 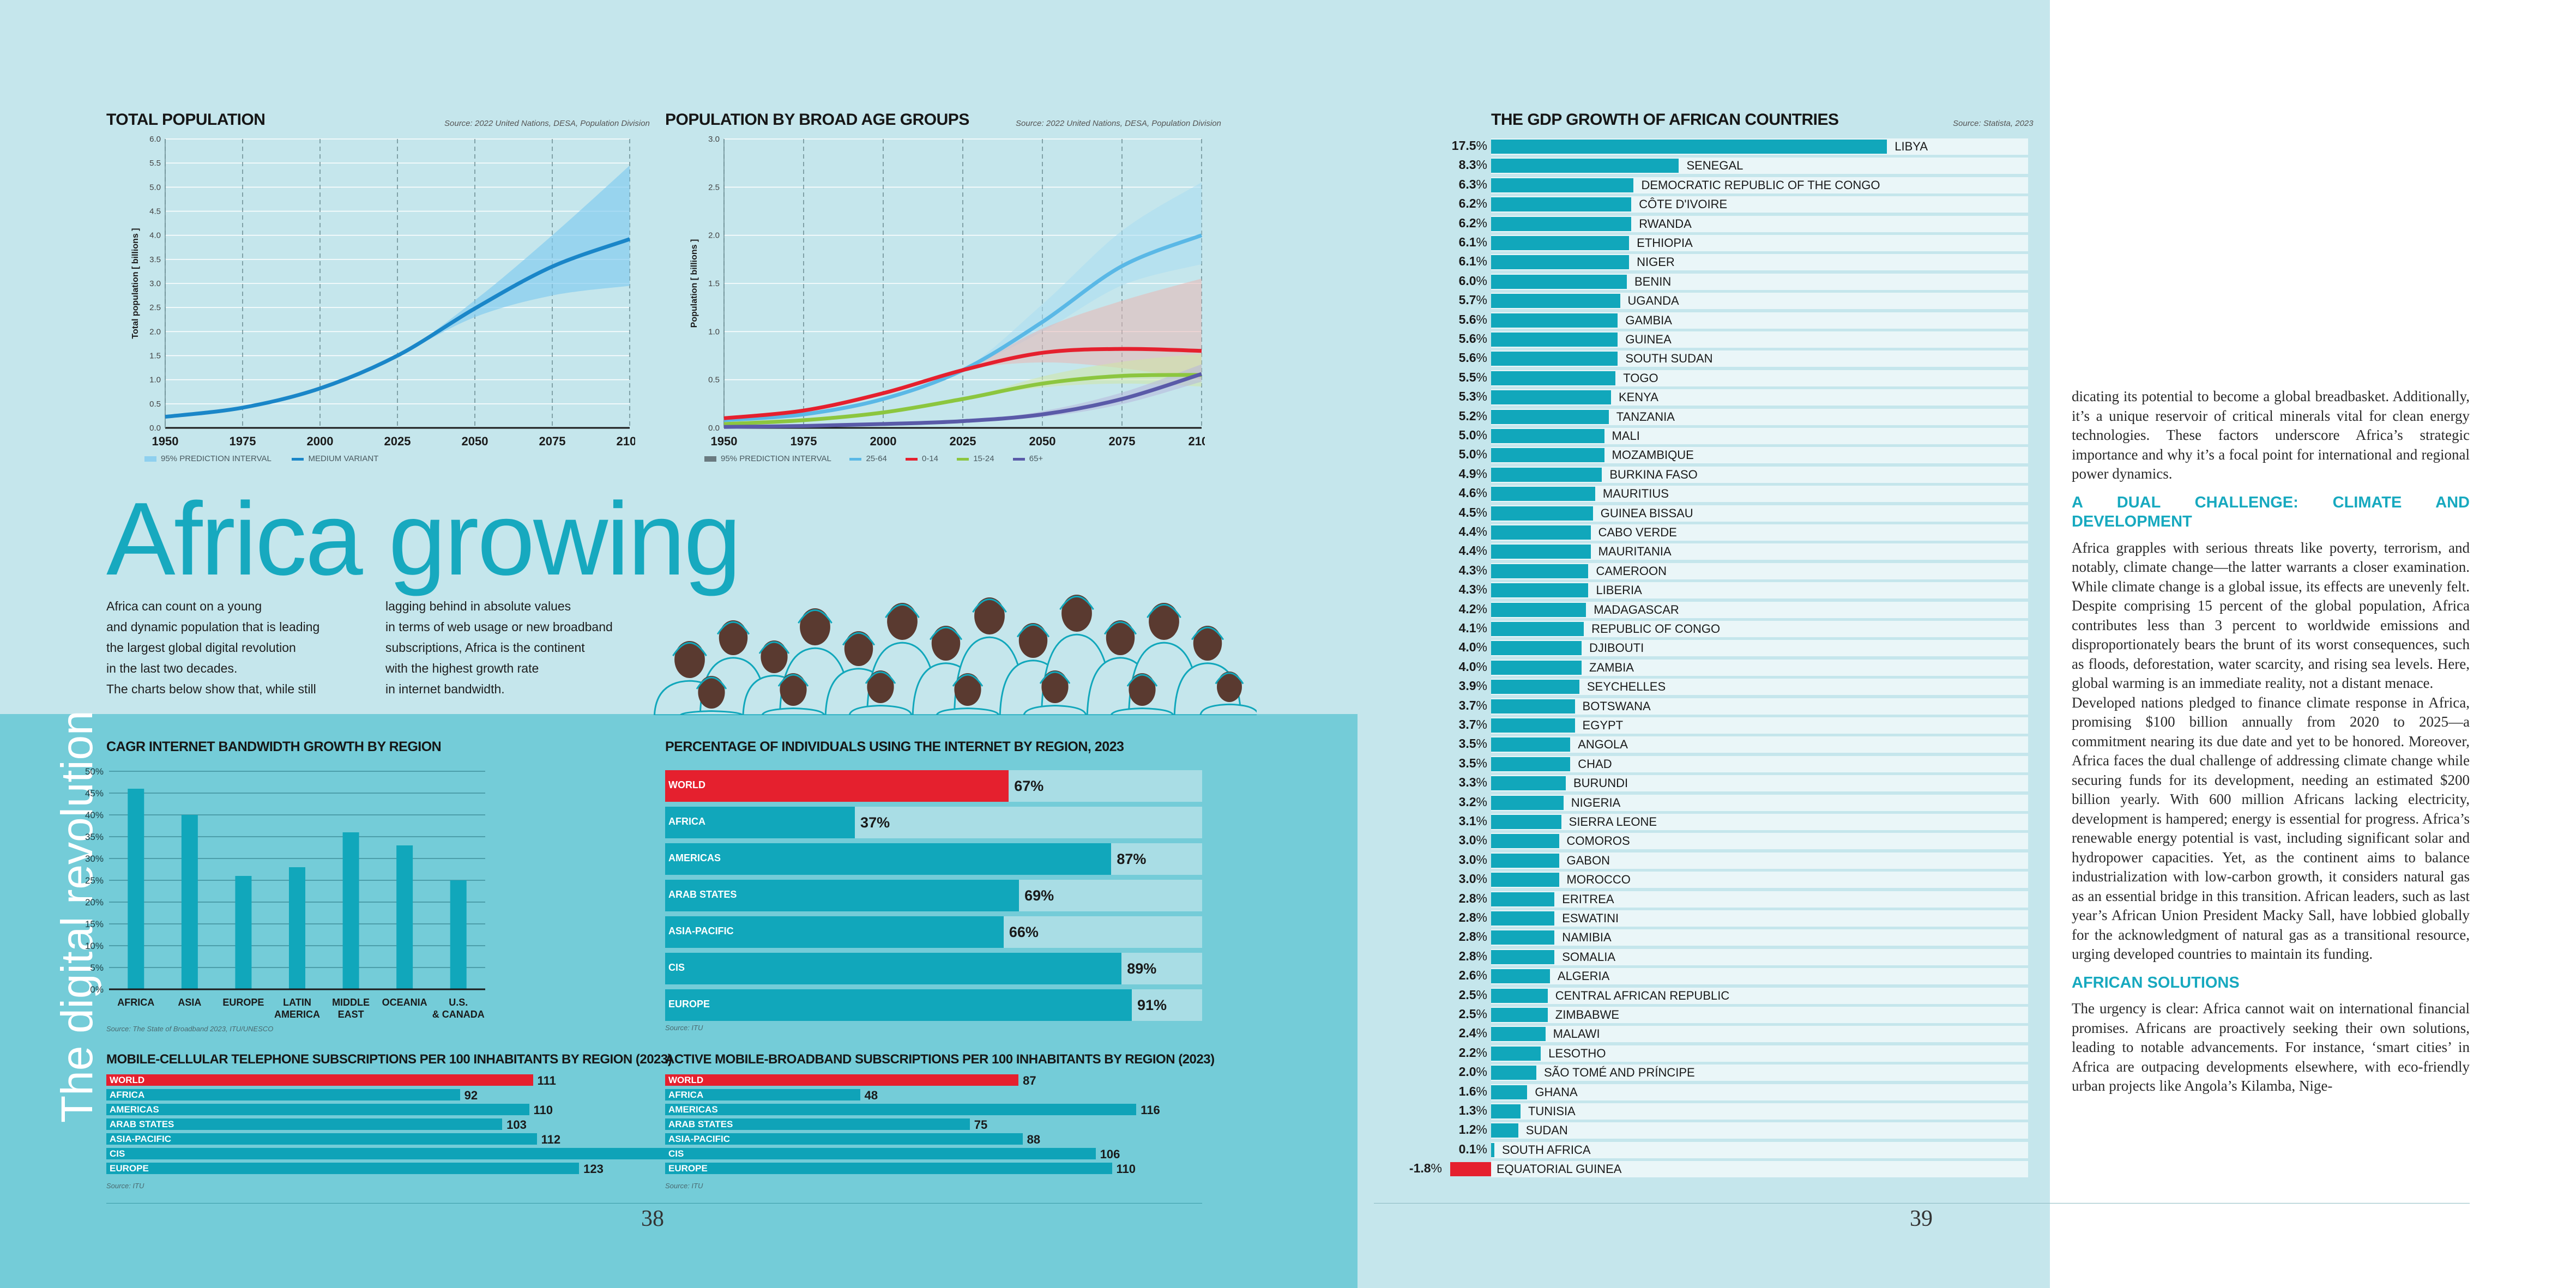 I want to click on y-tick-label: 1.5, so click(x=155, y=356).